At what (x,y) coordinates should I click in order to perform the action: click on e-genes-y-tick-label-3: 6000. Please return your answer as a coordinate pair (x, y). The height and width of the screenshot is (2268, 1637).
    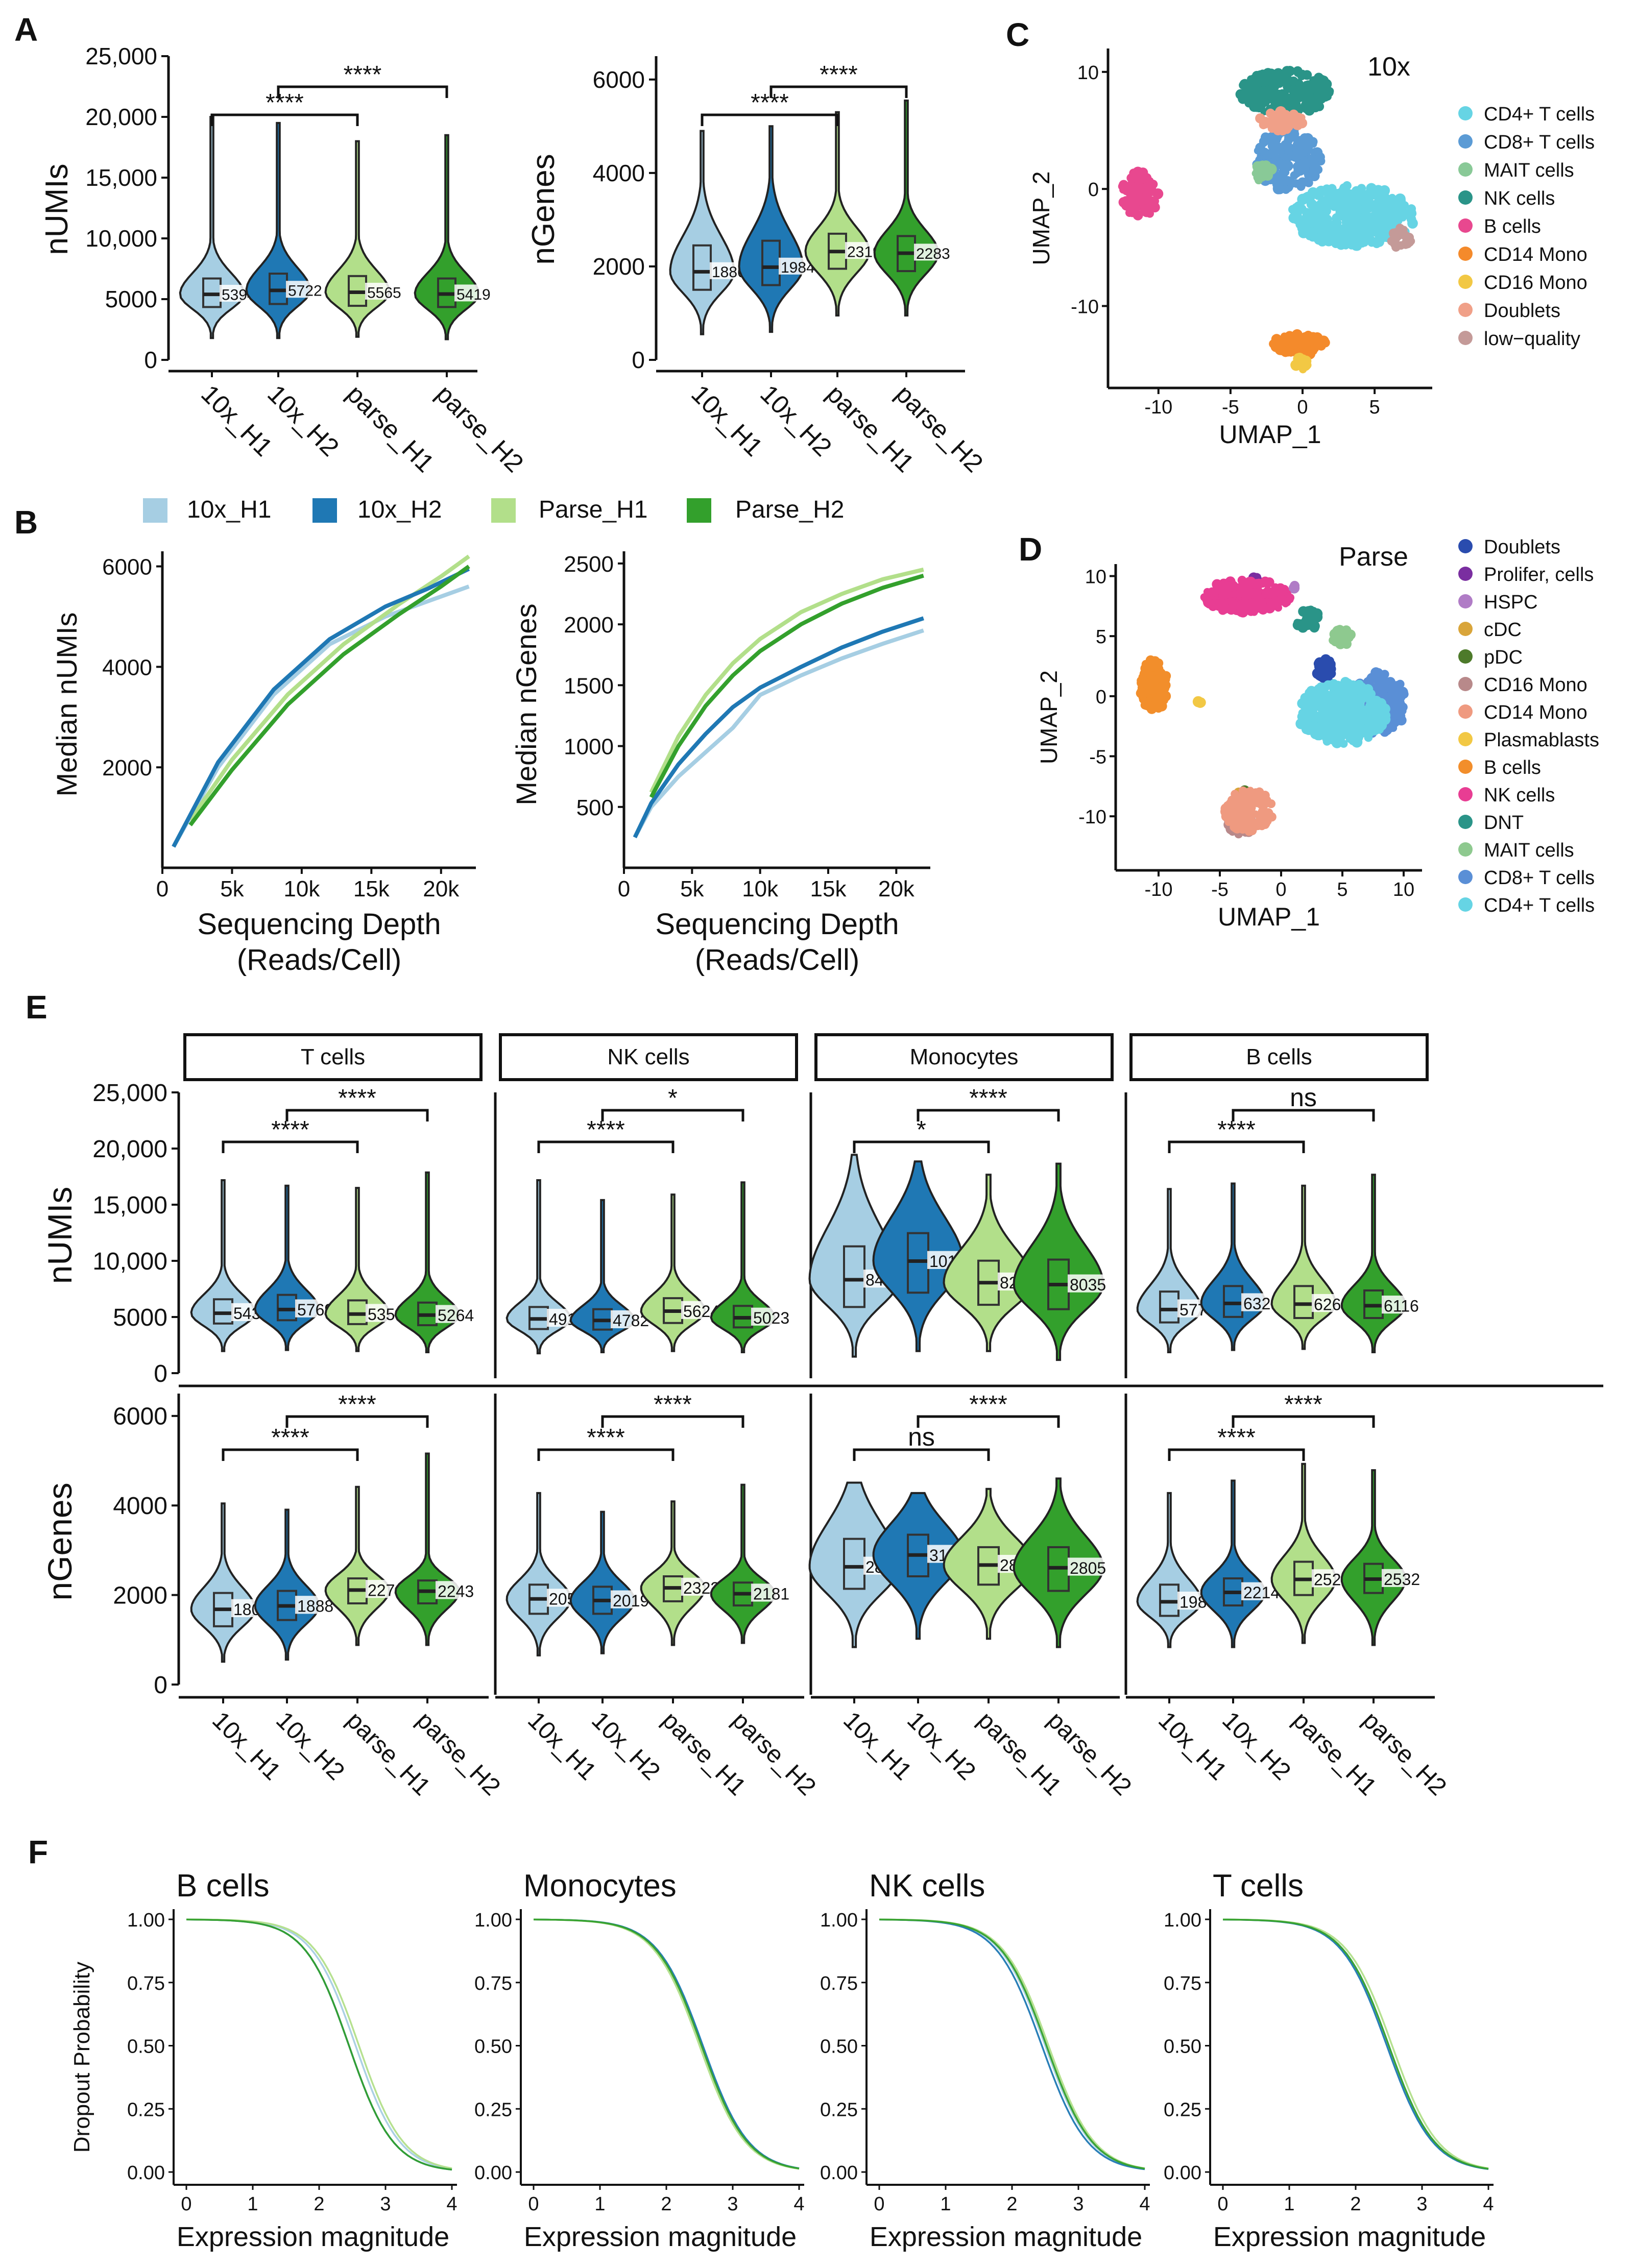
    Looking at the image, I should click on (140, 1417).